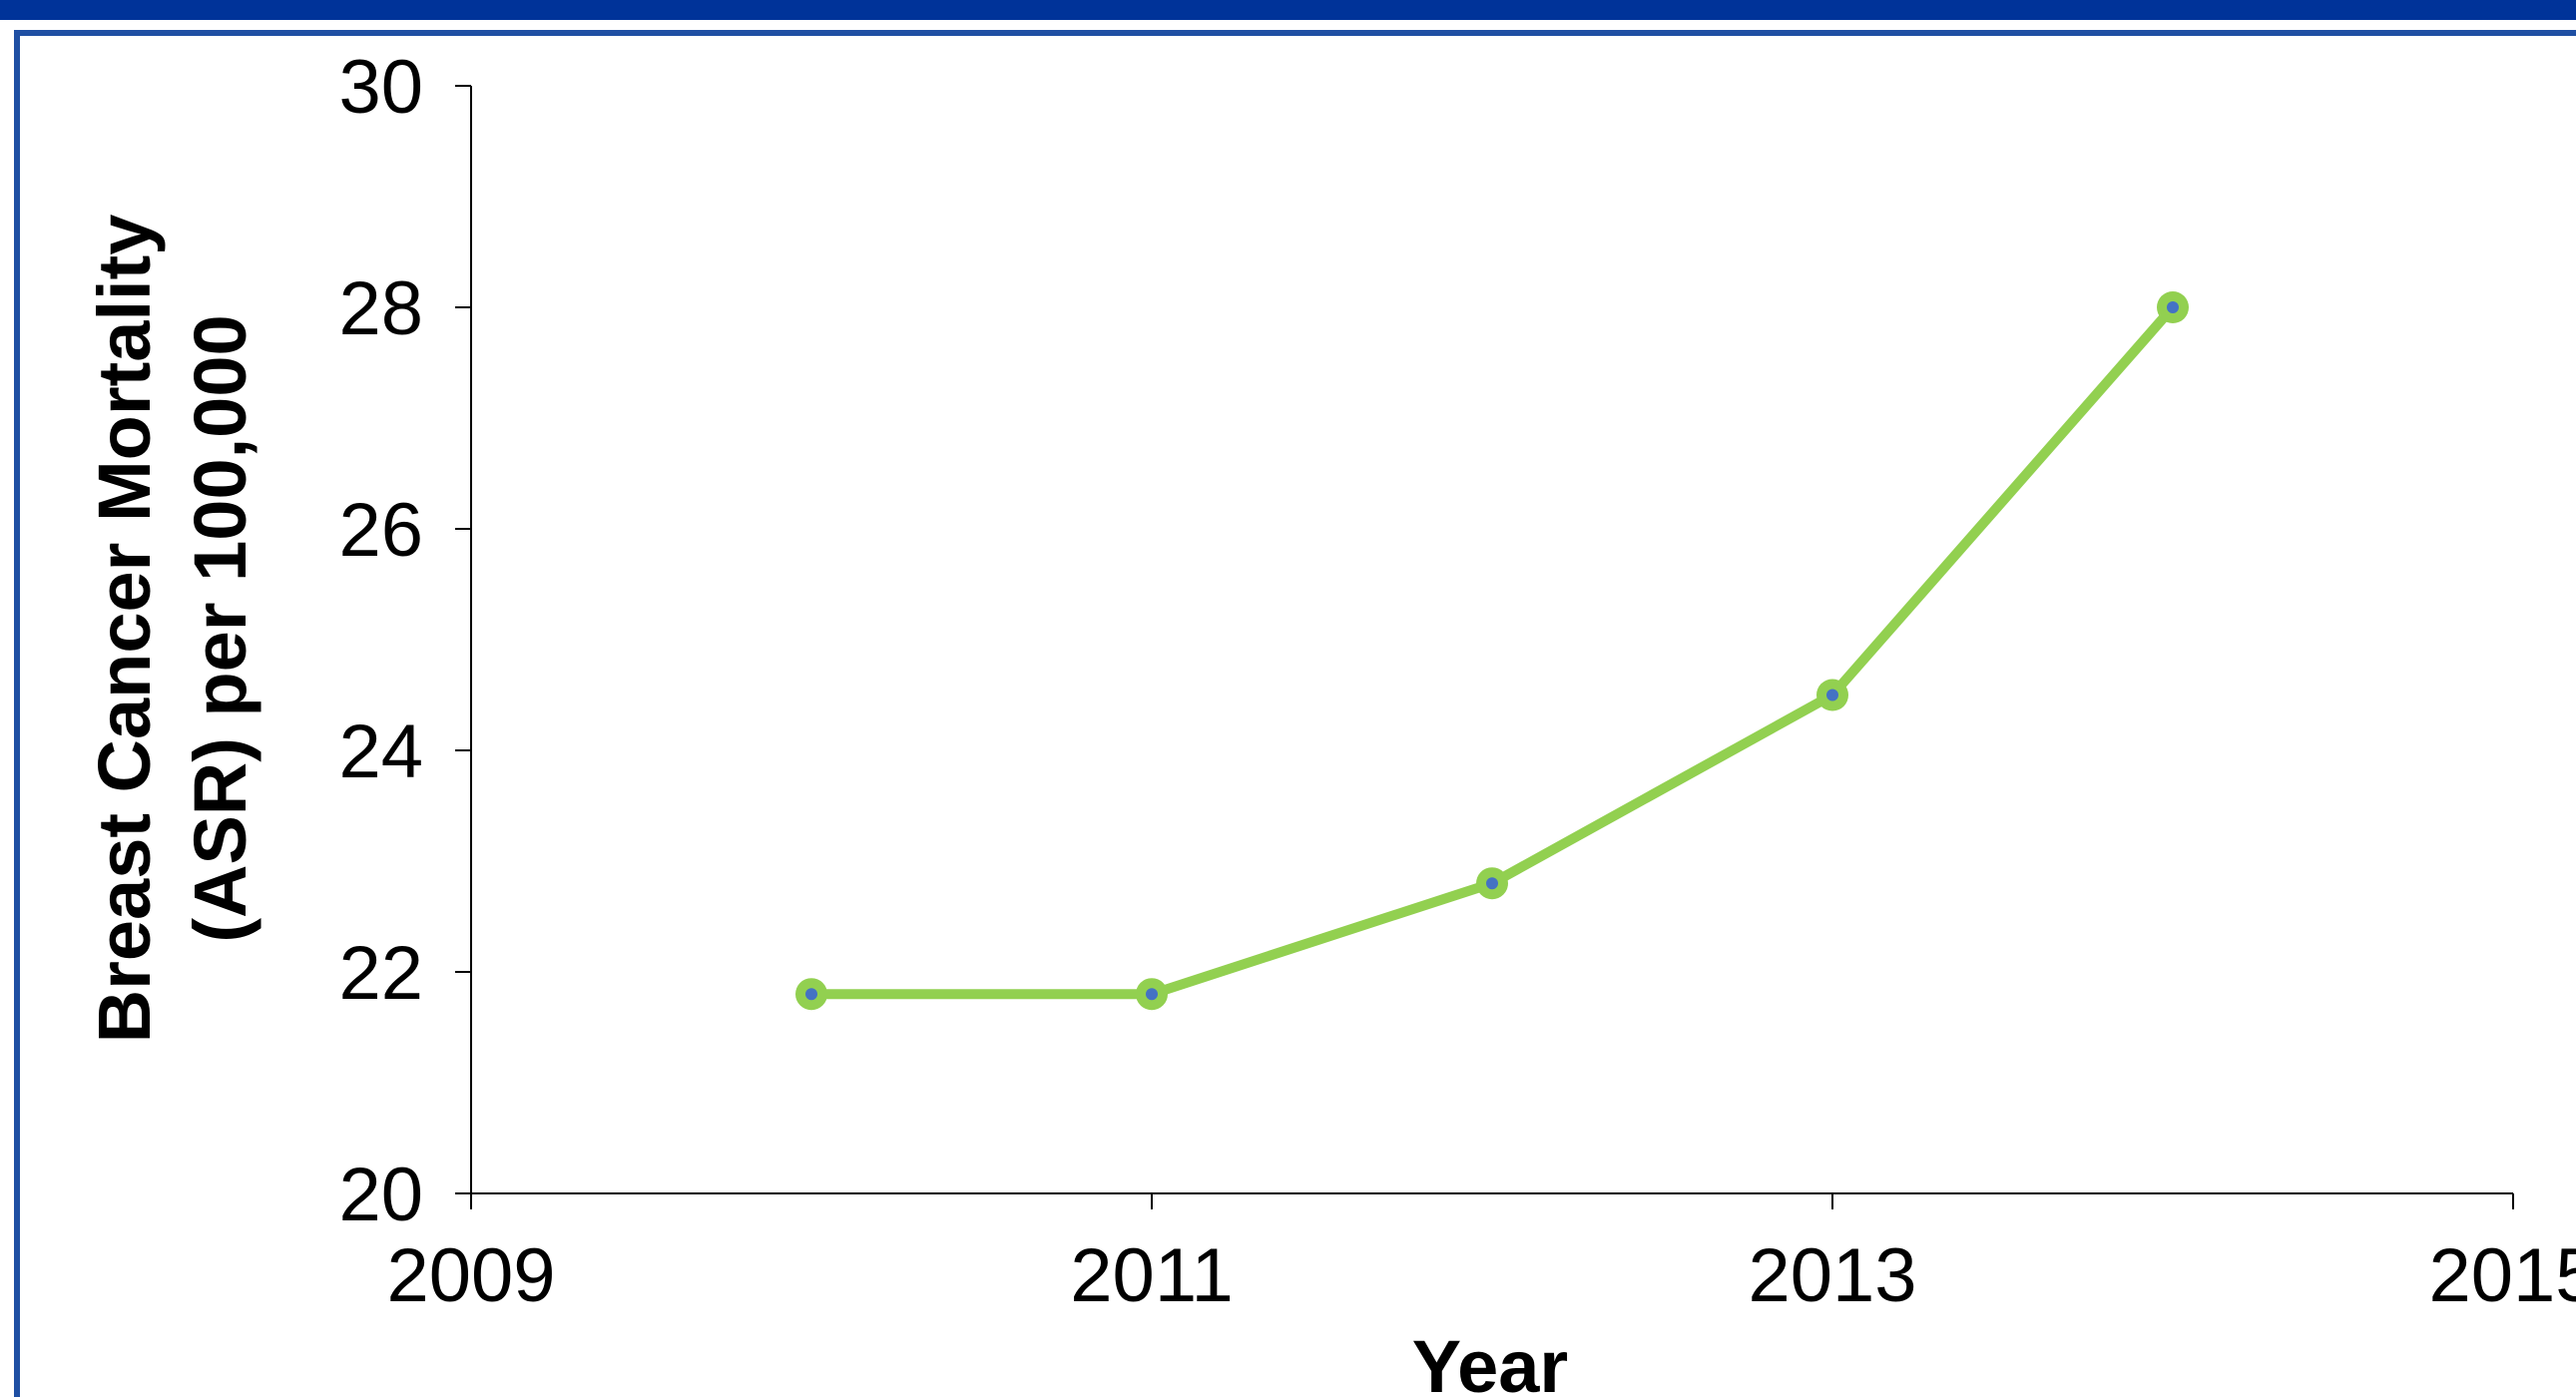  What do you see at coordinates (381, 531) in the screenshot?
I see `y-tick-label: 26` at bounding box center [381, 531].